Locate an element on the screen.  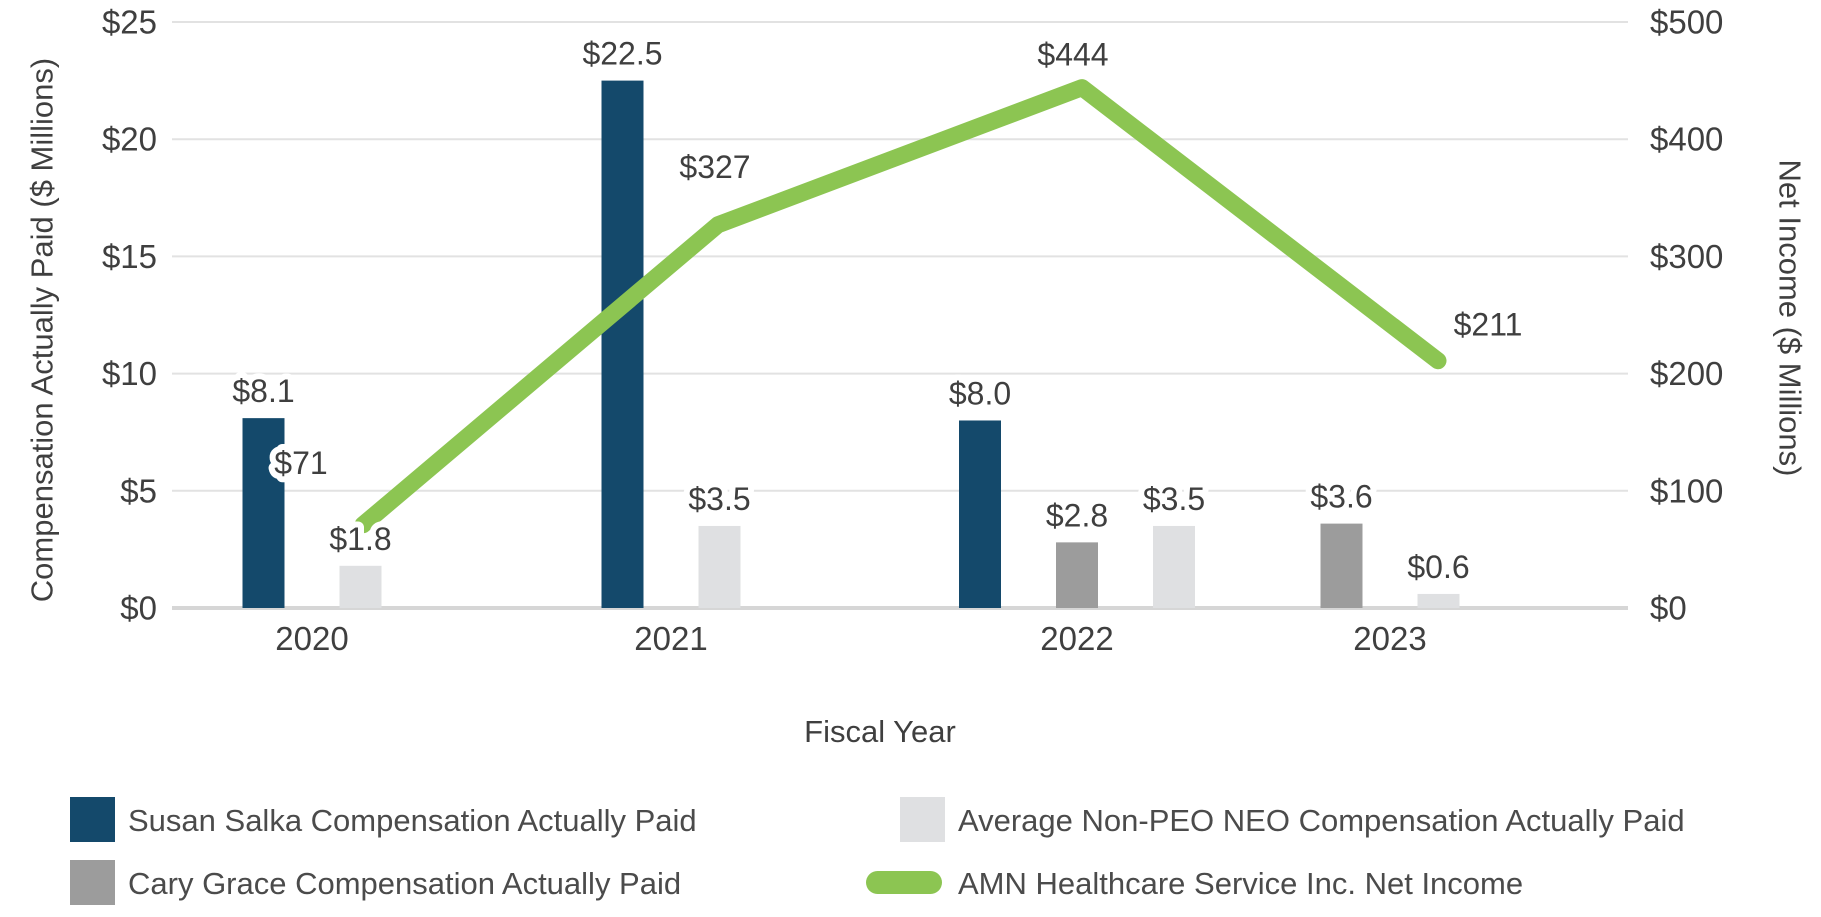
left-axis-tick: $20 is located at coordinates (129, 139).